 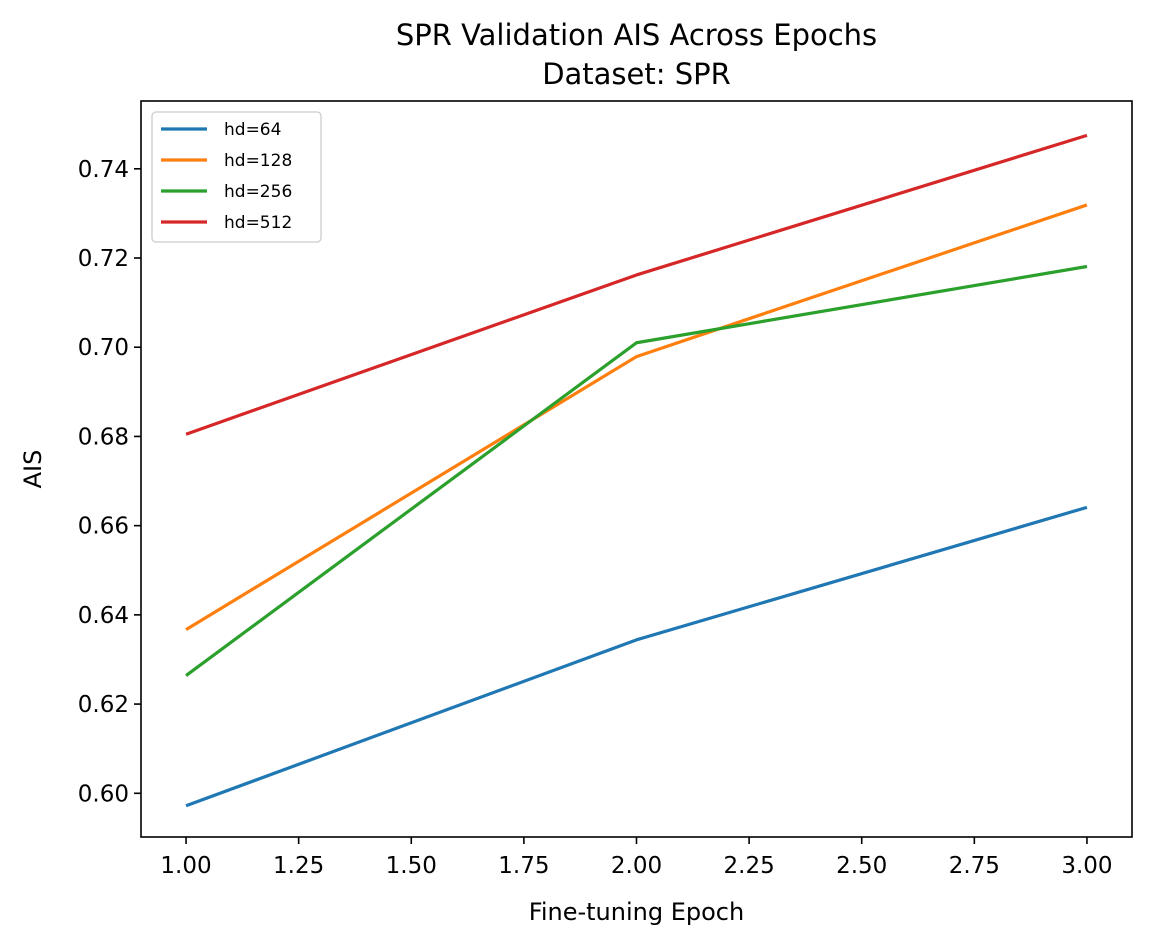 What do you see at coordinates (636, 912) in the screenshot?
I see `x-axis-label: Fine-tuning Epoch` at bounding box center [636, 912].